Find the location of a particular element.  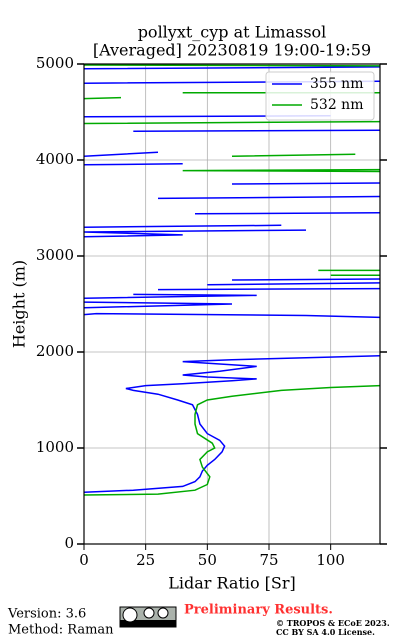

y-tick-label: 5000 is located at coordinates (55, 63).